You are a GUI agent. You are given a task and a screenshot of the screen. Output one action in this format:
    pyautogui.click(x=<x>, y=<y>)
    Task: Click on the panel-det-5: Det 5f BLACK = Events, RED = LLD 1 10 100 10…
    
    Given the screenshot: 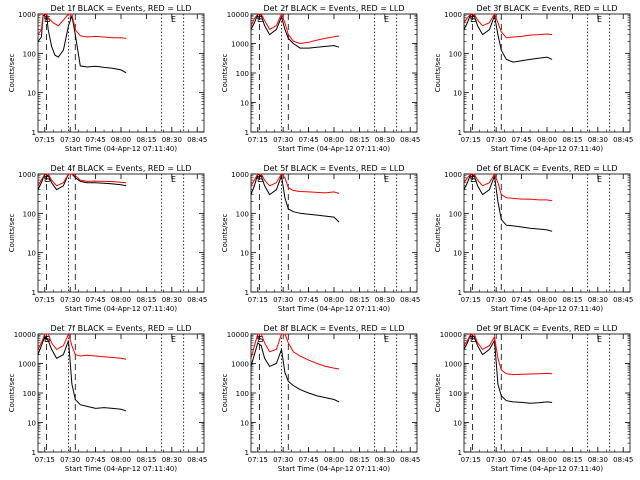 What is the action you would take?
    pyautogui.click(x=320, y=238)
    